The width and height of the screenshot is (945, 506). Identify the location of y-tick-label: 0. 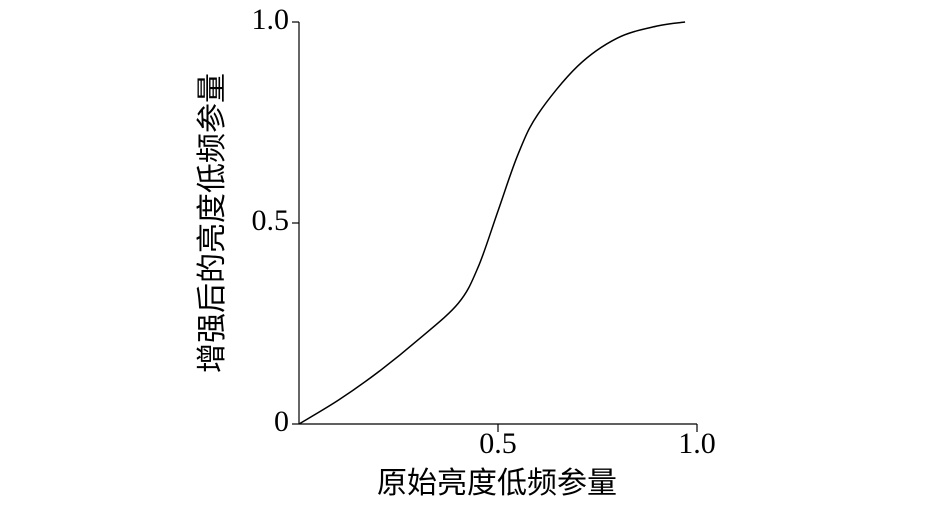
(281, 421).